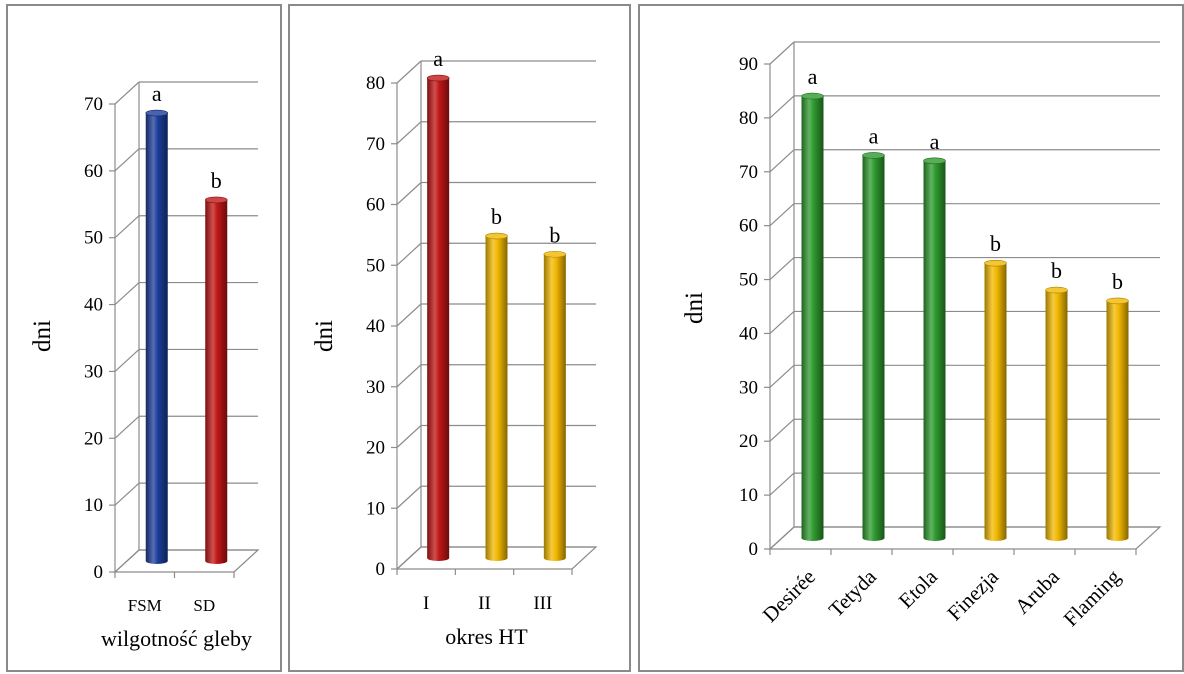  What do you see at coordinates (874, 135) in the screenshot?
I see `significance-letter-2: a` at bounding box center [874, 135].